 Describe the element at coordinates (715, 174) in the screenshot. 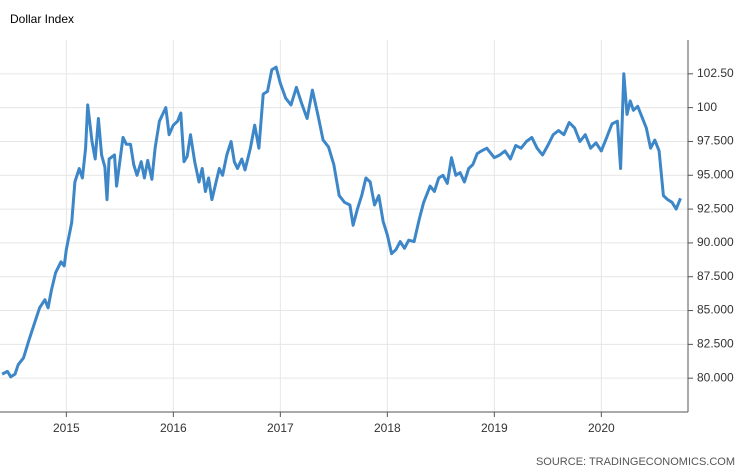

I see `y-tick-label: 95.000` at that location.